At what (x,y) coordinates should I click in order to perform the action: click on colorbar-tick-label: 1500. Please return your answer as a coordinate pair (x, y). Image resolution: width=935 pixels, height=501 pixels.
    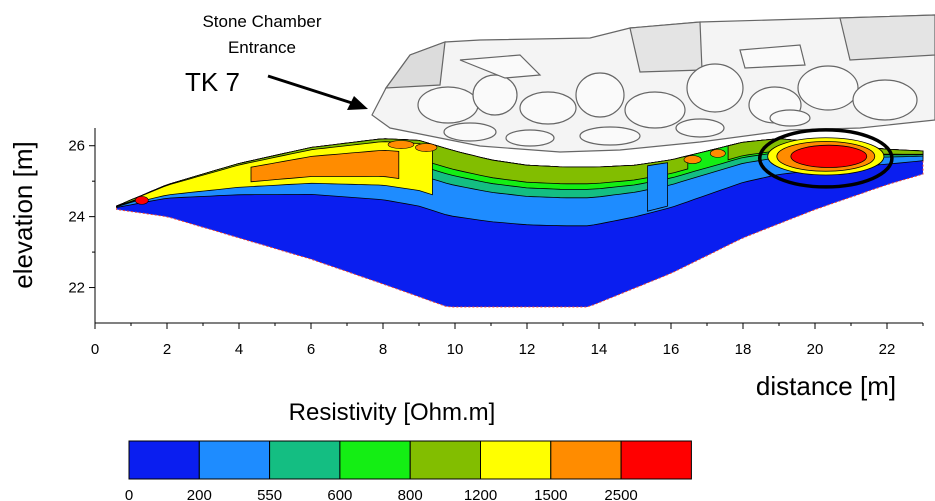
    Looking at the image, I should click on (550, 494).